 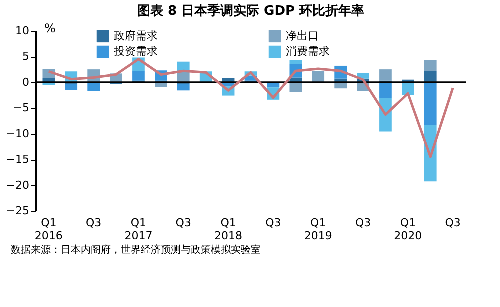 I want to click on y-tick-label: 10, so click(x=23, y=31).